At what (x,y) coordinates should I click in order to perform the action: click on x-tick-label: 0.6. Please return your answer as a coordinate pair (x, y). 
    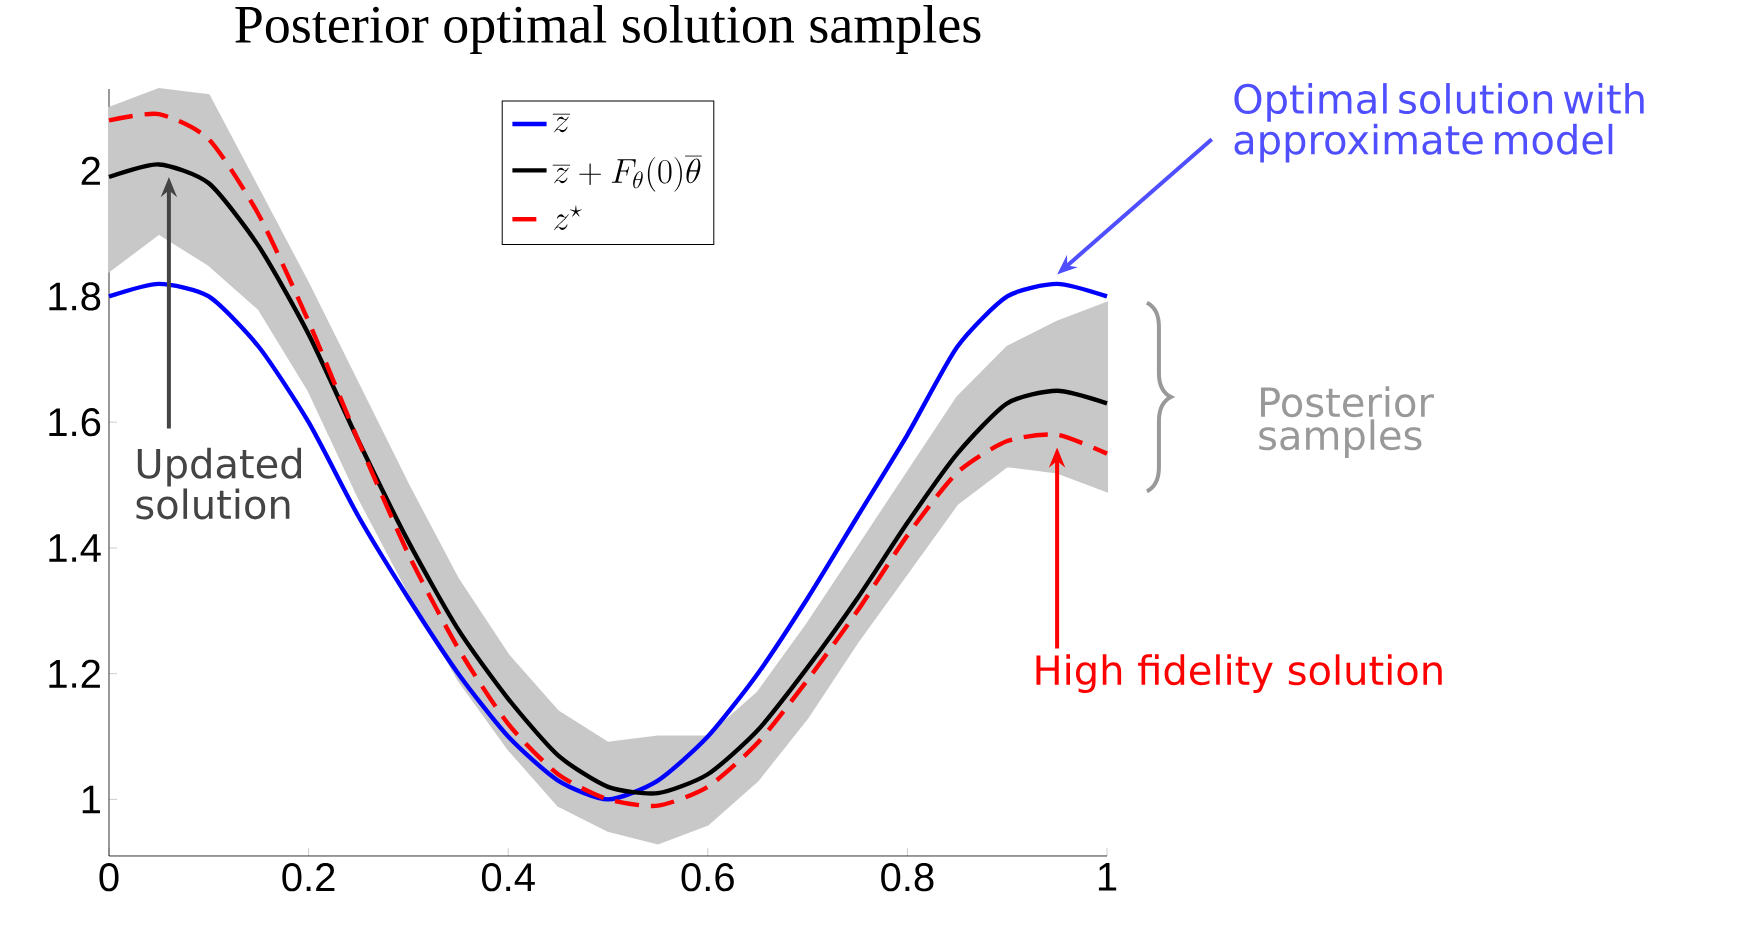
    Looking at the image, I should click on (707, 877).